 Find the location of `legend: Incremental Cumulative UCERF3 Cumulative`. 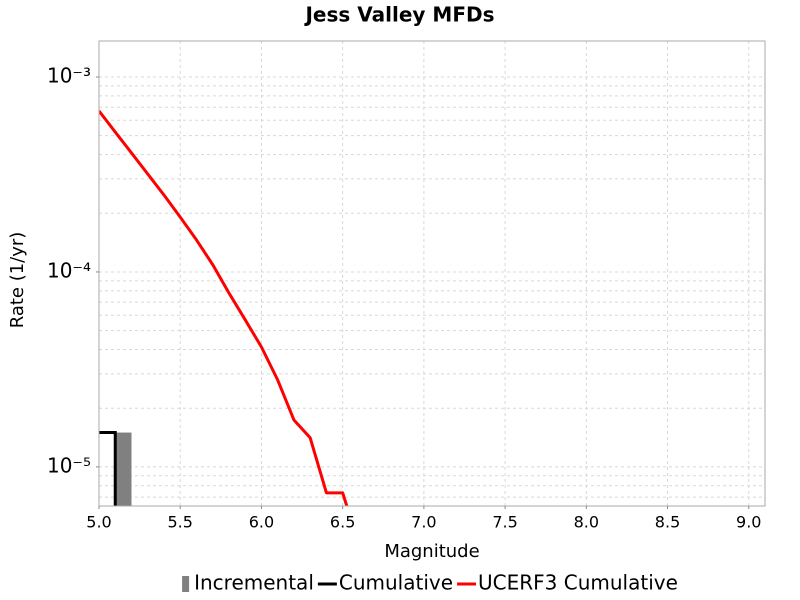

legend: Incremental Cumulative UCERF3 Cumulative is located at coordinates (430, 583).